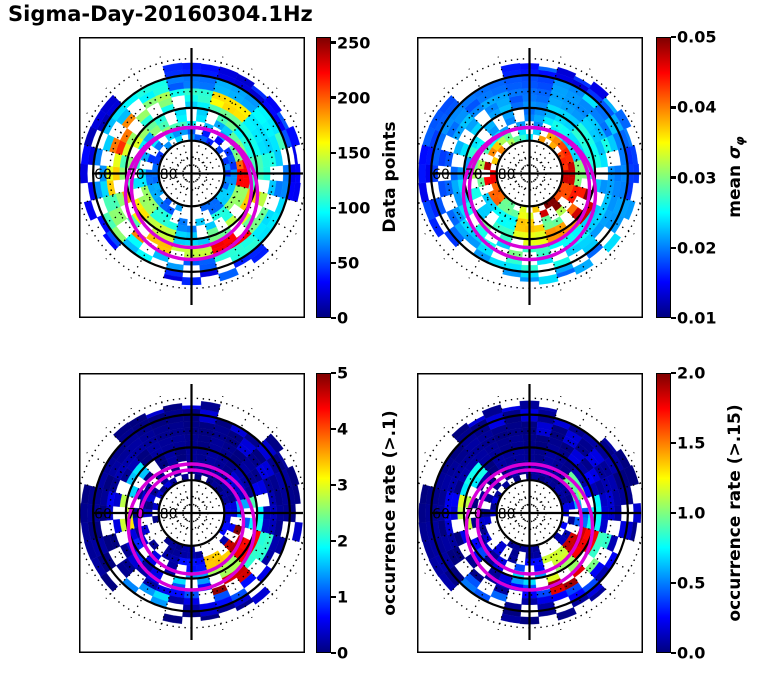  I want to click on polar-plot-mean-sigma-phi: 60 70 80, so click(530, 177).